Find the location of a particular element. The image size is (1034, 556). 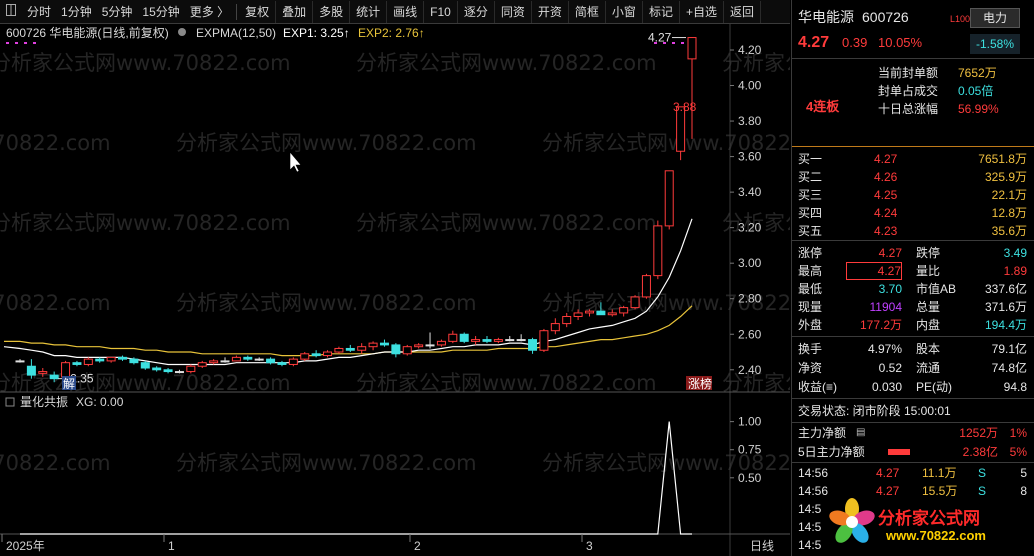

stock-code: 600726 is located at coordinates (885, 17).